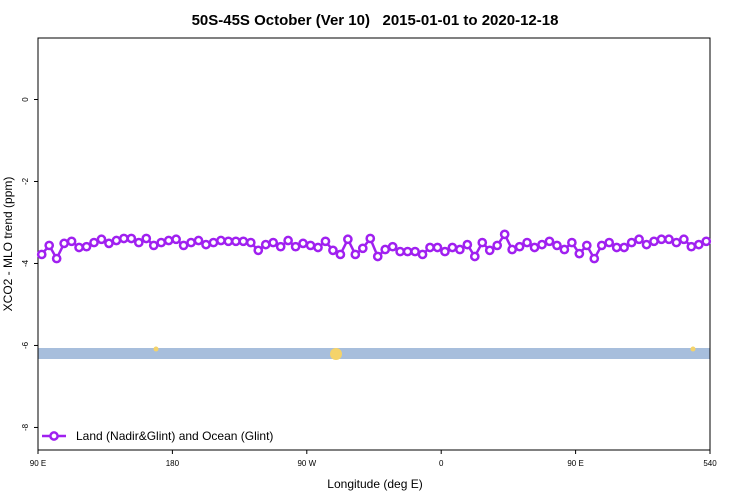 The width and height of the screenshot is (750, 500). What do you see at coordinates (306, 463) in the screenshot?
I see `x-tick-label: 90 W` at bounding box center [306, 463].